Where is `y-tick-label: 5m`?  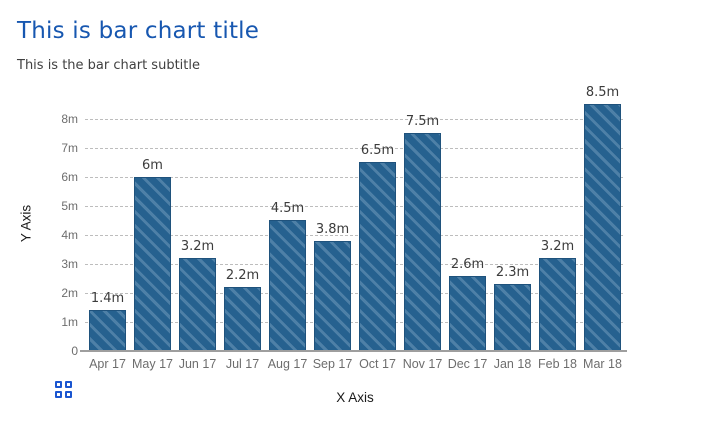
y-tick-label: 5m is located at coordinates (69, 206).